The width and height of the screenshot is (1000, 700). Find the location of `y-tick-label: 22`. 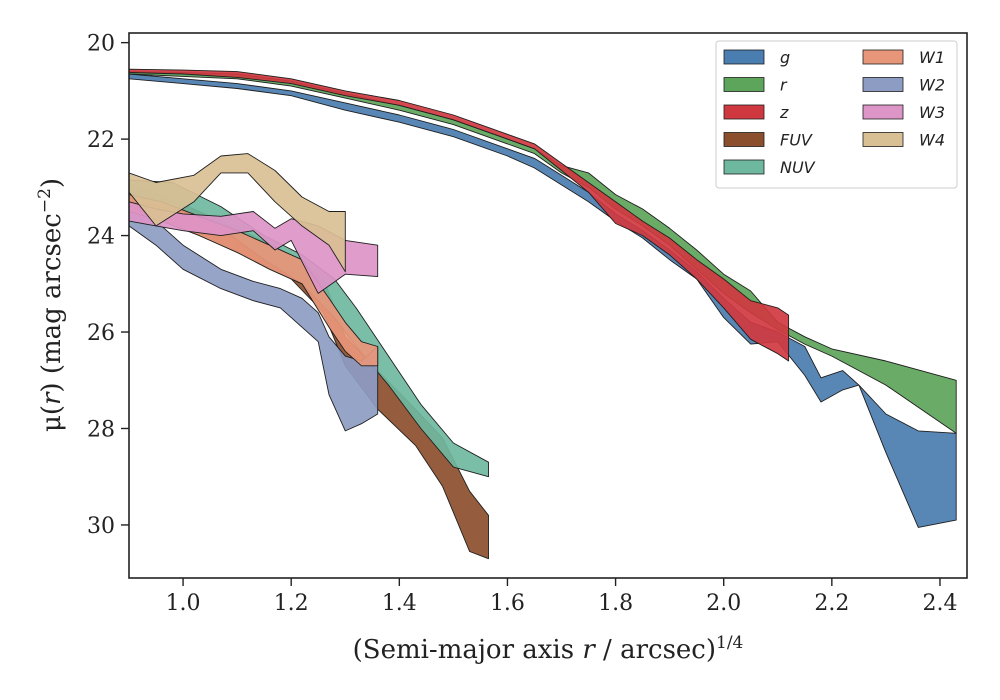

y-tick-label: 22 is located at coordinates (101, 140).